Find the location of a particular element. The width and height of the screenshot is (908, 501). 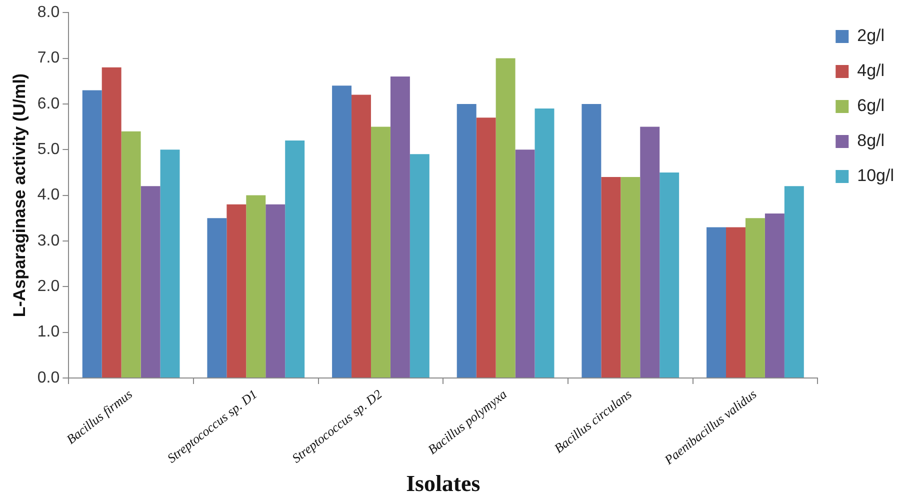

y-tick-label: 1.0 is located at coordinates (48, 332).